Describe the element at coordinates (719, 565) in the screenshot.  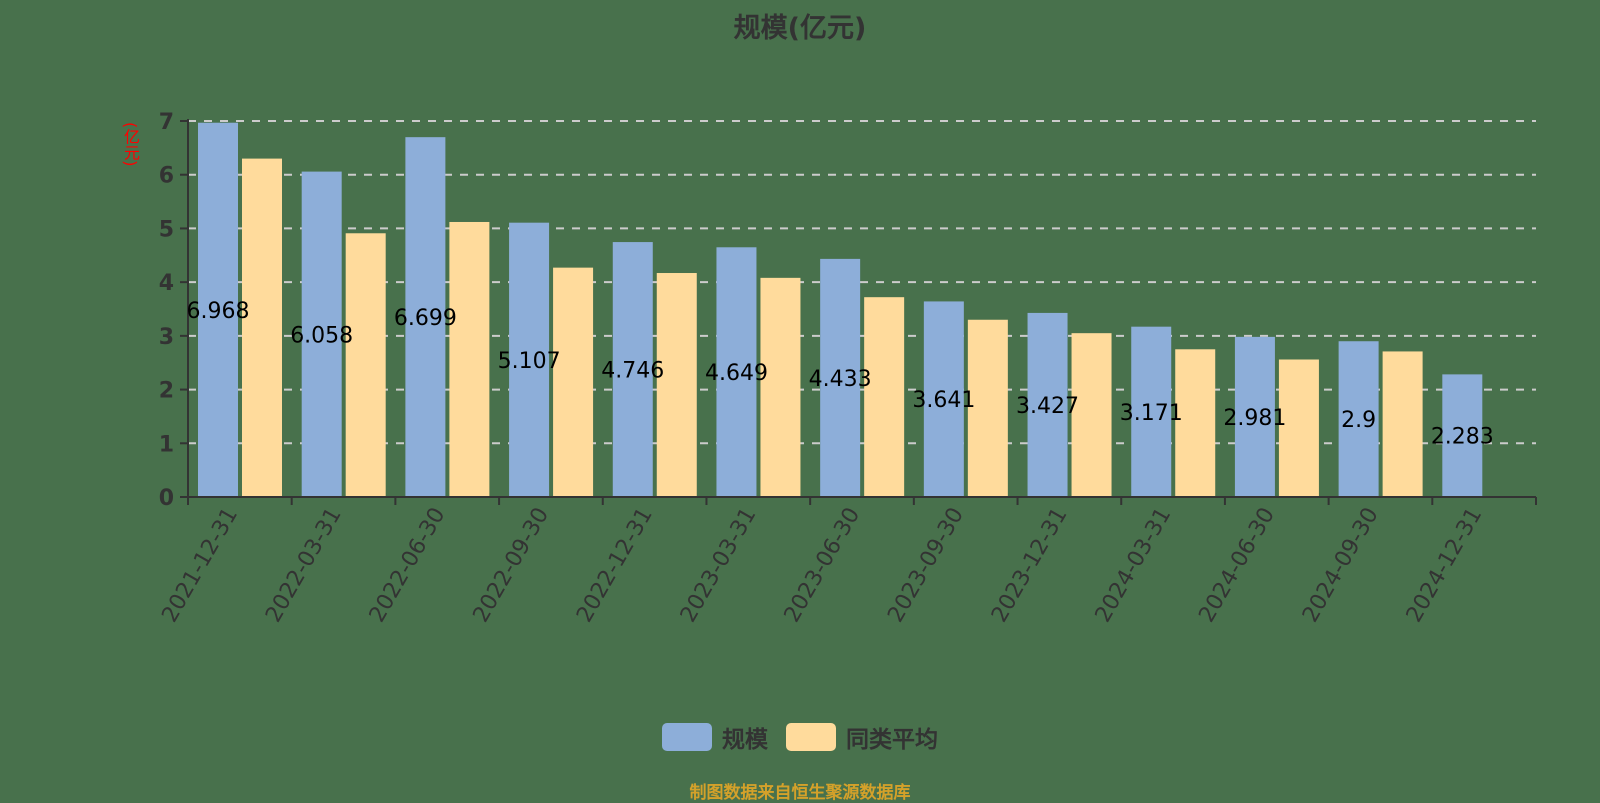
I see `x-tick-label: 2023-03-31` at that location.